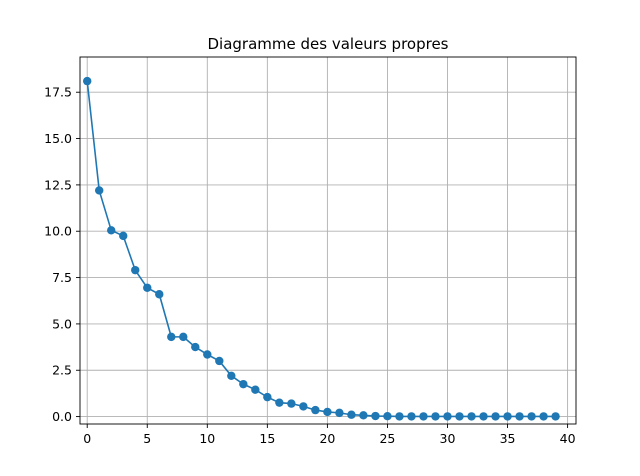 The image size is (640, 476). What do you see at coordinates (508, 438) in the screenshot?
I see `x-tick-label: 35` at bounding box center [508, 438].